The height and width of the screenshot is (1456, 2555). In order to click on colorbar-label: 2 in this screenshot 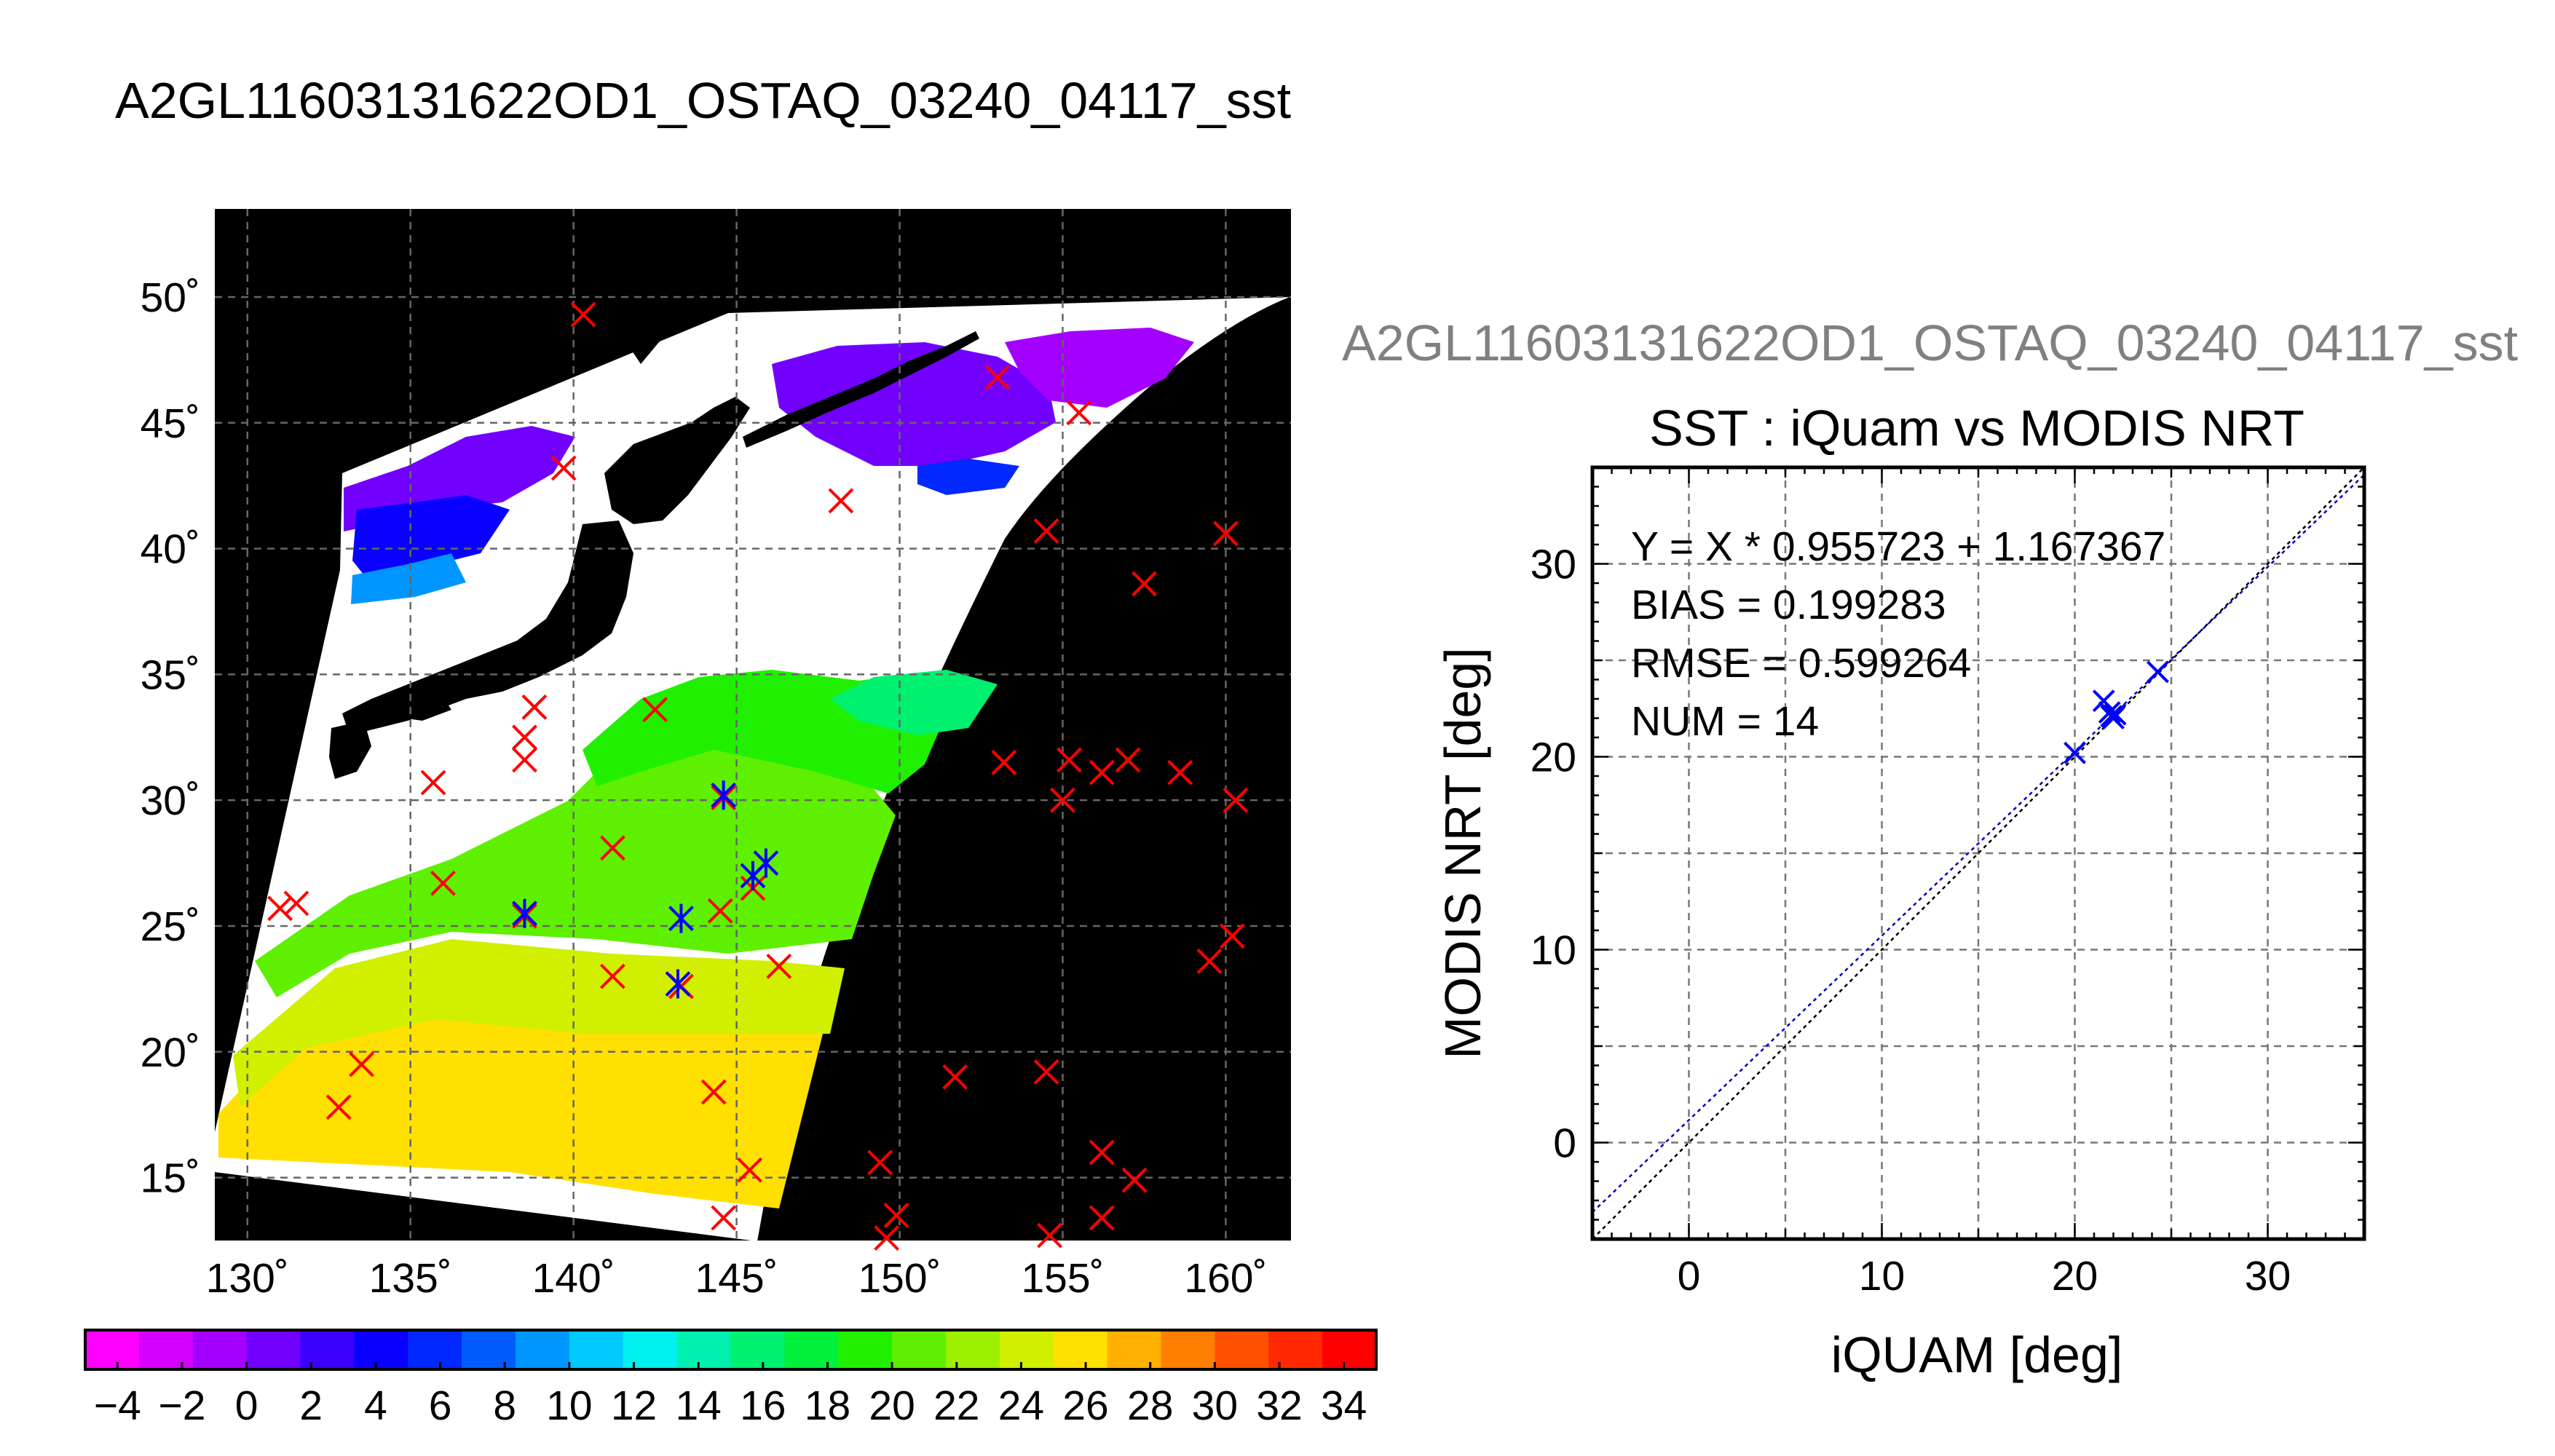, I will do `click(311, 1405)`.